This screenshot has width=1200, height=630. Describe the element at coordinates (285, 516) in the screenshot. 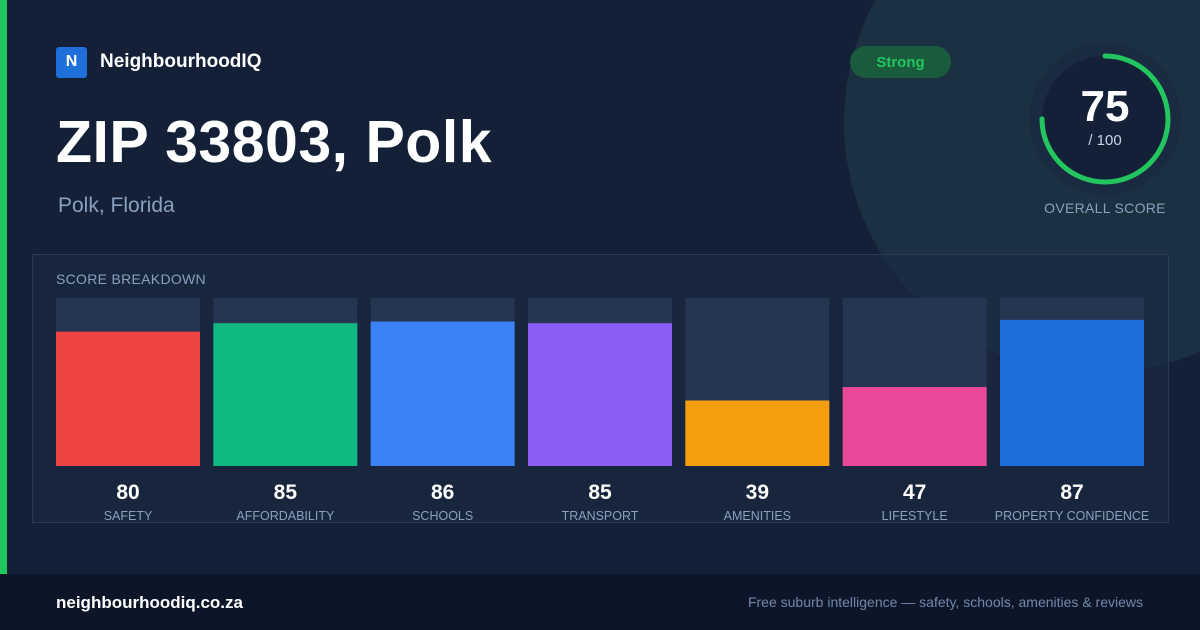

I see `bar-label-affordability: AFFORDABILITY` at that location.